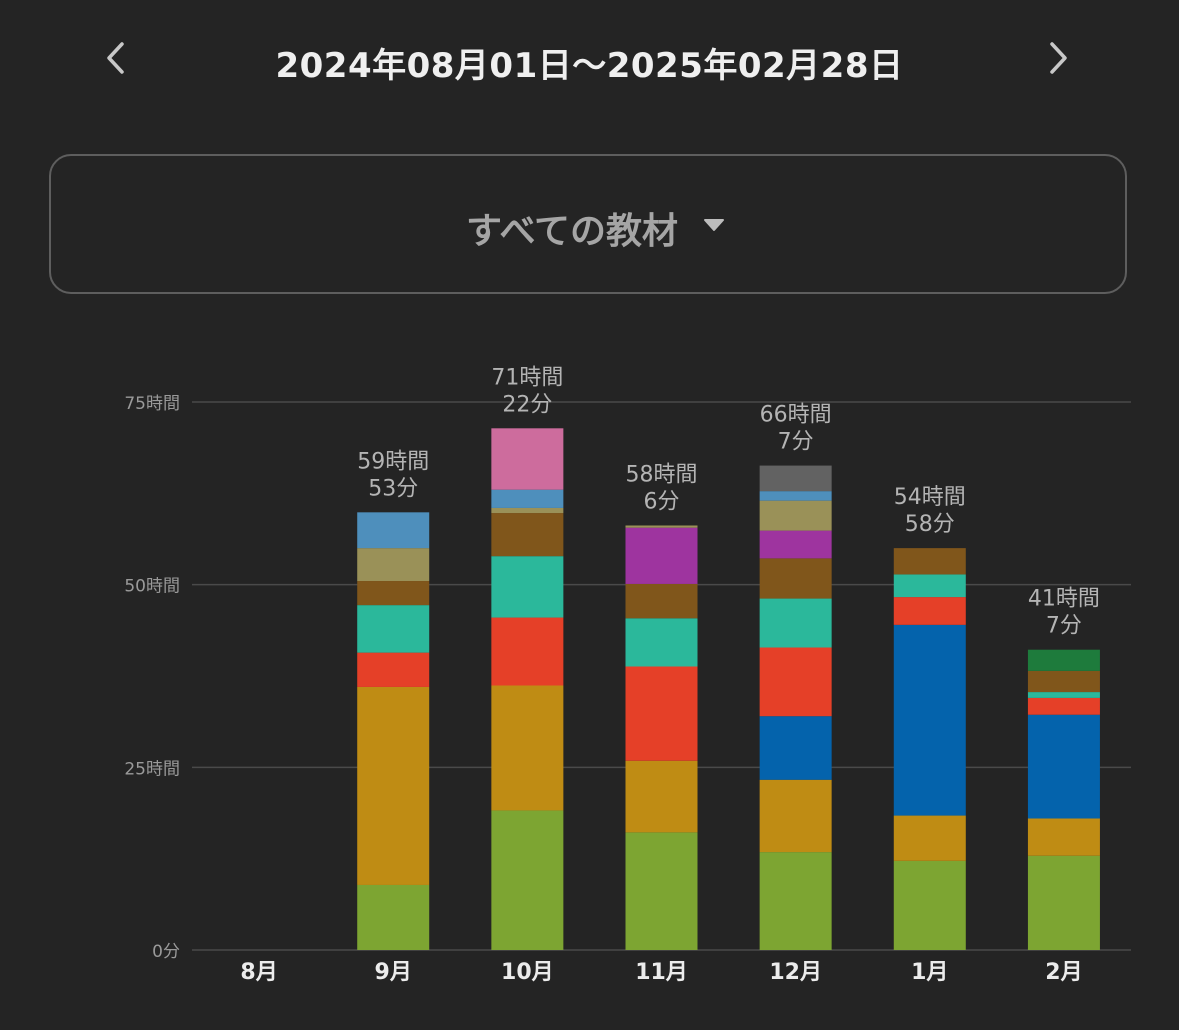  I want to click on bar-total-label: 54時間, so click(930, 497).